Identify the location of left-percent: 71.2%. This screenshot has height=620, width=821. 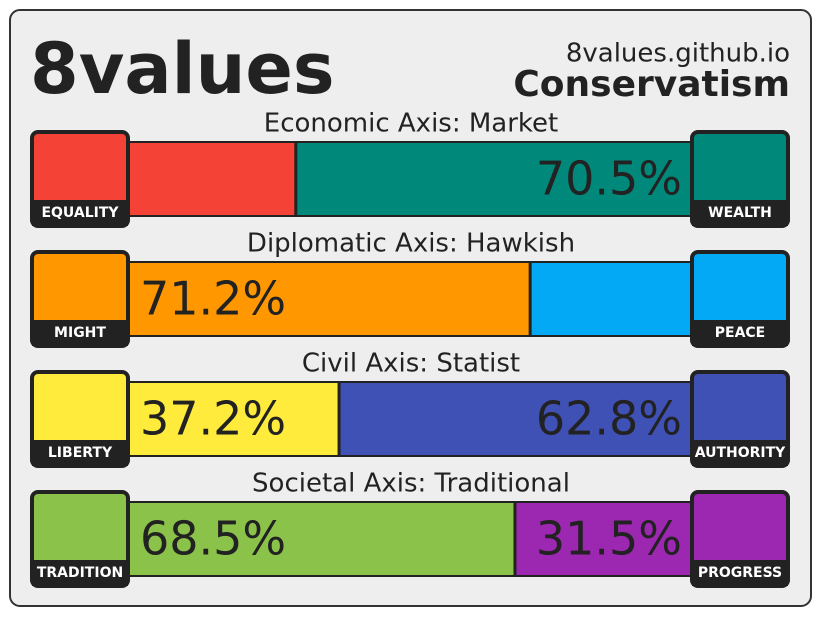
(213, 299).